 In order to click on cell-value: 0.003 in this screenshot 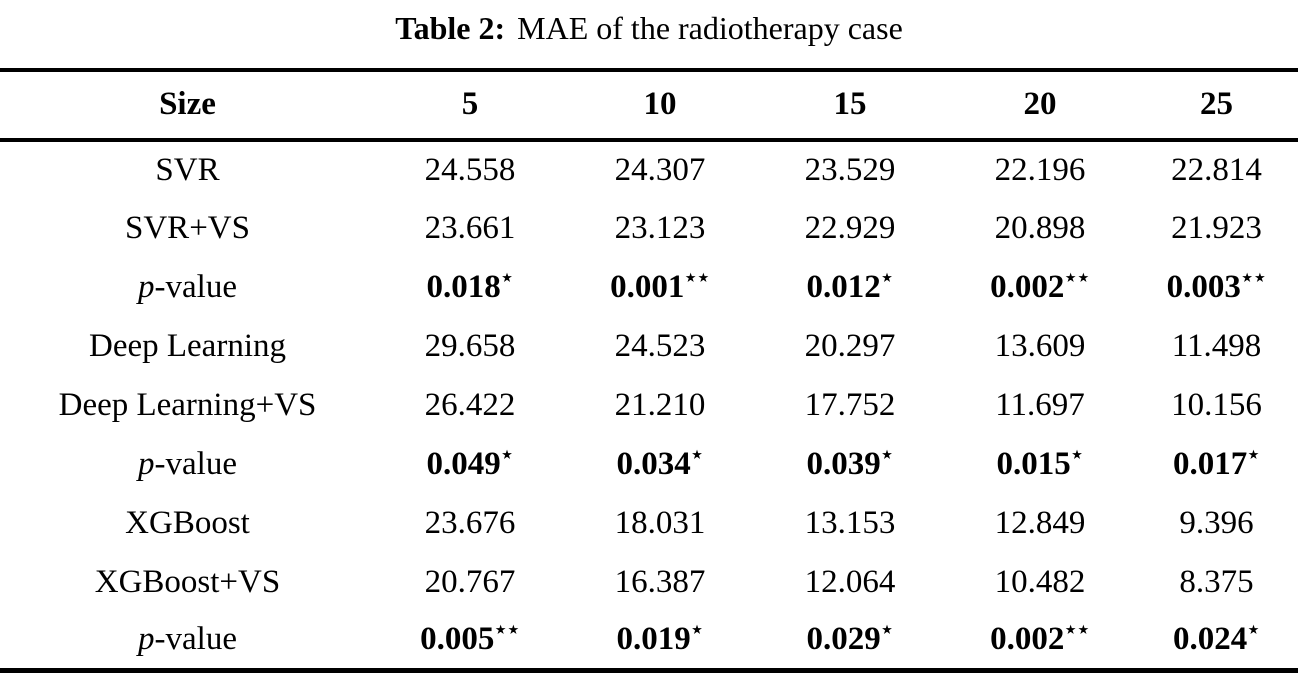, I will do `click(1203, 286)`.